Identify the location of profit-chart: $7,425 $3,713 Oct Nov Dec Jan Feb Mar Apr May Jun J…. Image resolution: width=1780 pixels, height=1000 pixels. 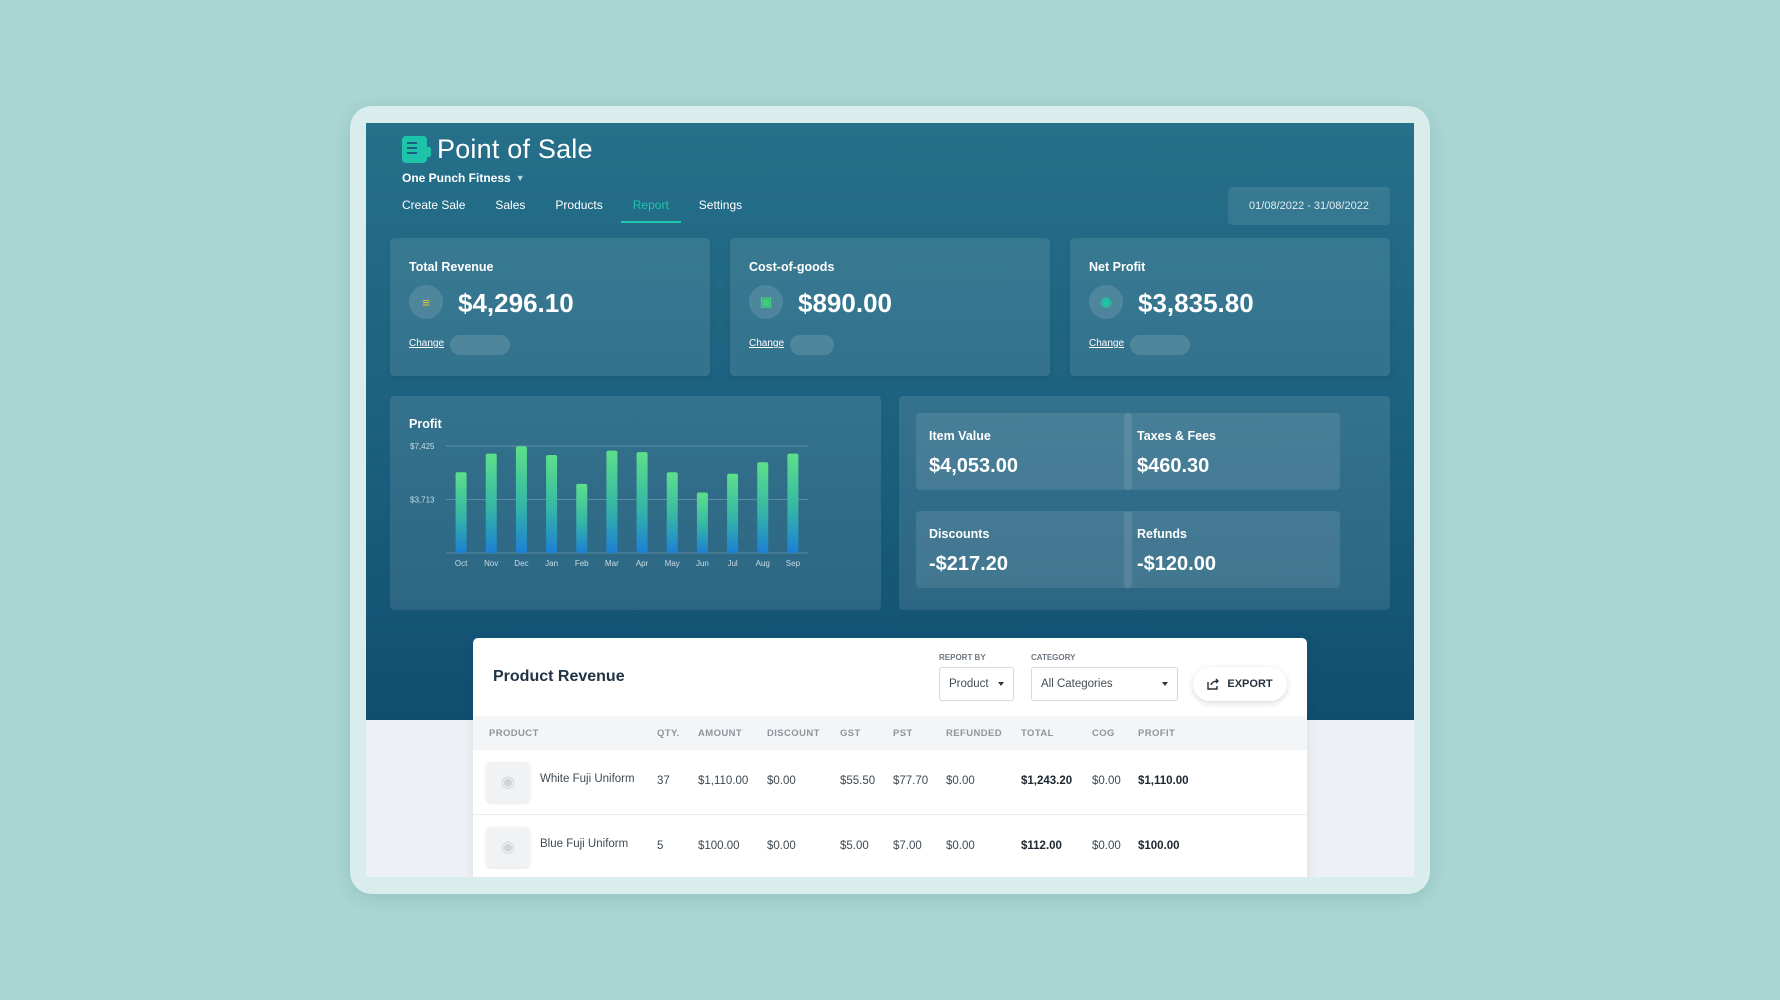
(609, 505).